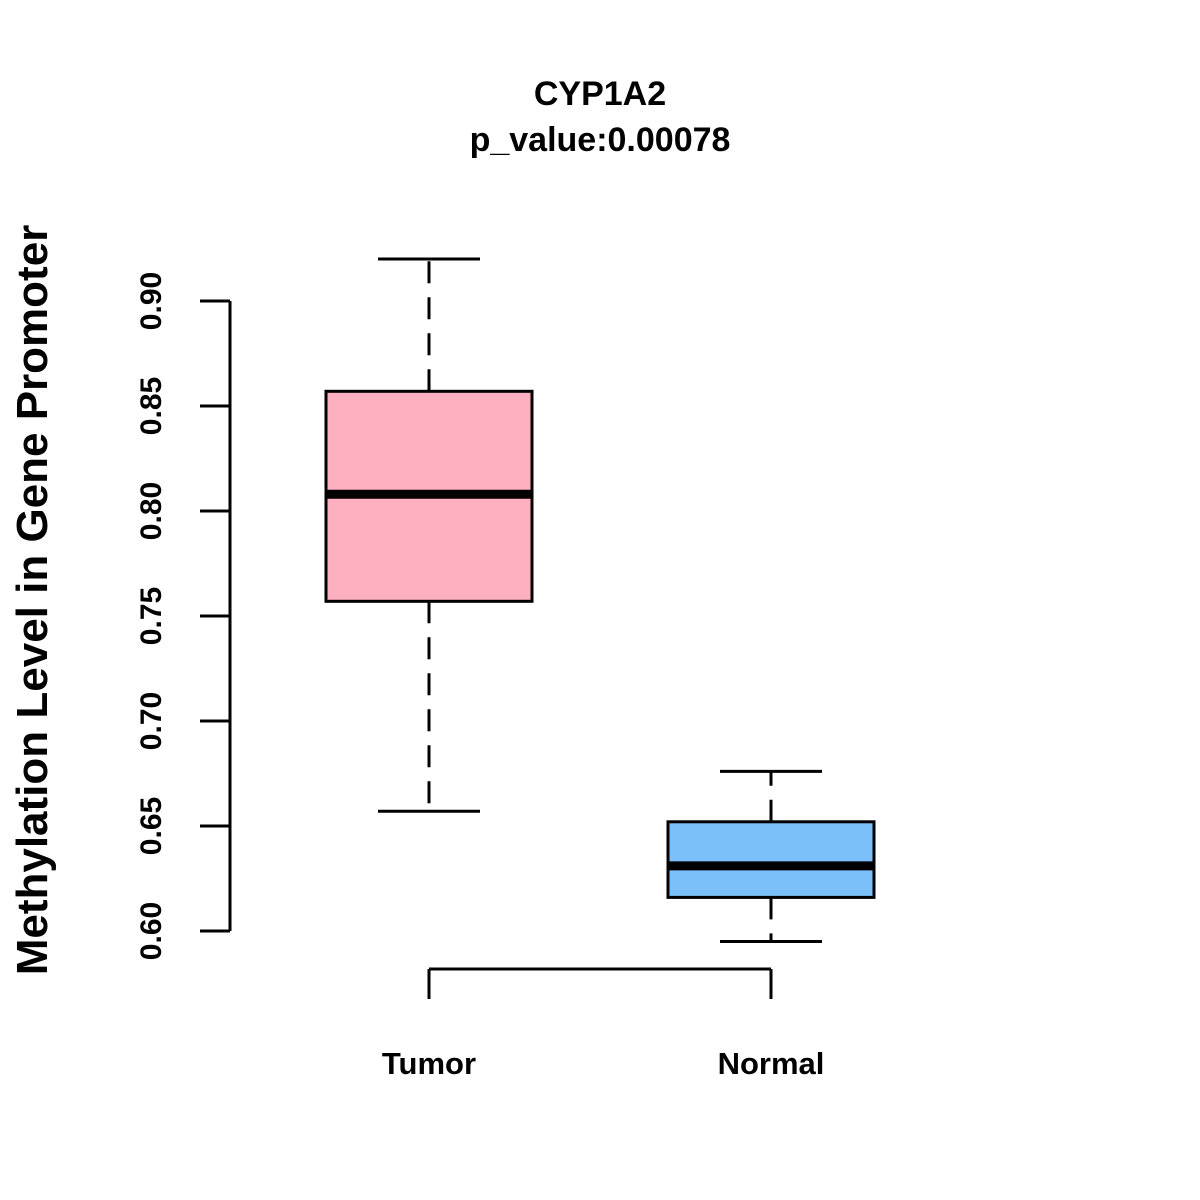 The image size is (1200, 1200). Describe the element at coordinates (151, 721) in the screenshot. I see `y-tick-label: 0.70` at that location.